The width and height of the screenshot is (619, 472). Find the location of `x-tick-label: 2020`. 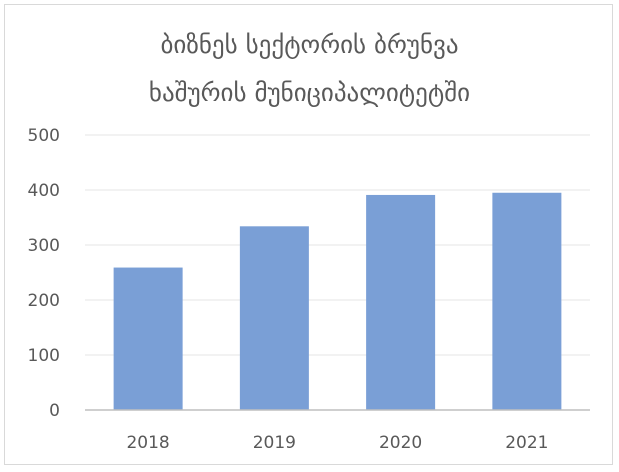

x-tick-label: 2020 is located at coordinates (400, 443).